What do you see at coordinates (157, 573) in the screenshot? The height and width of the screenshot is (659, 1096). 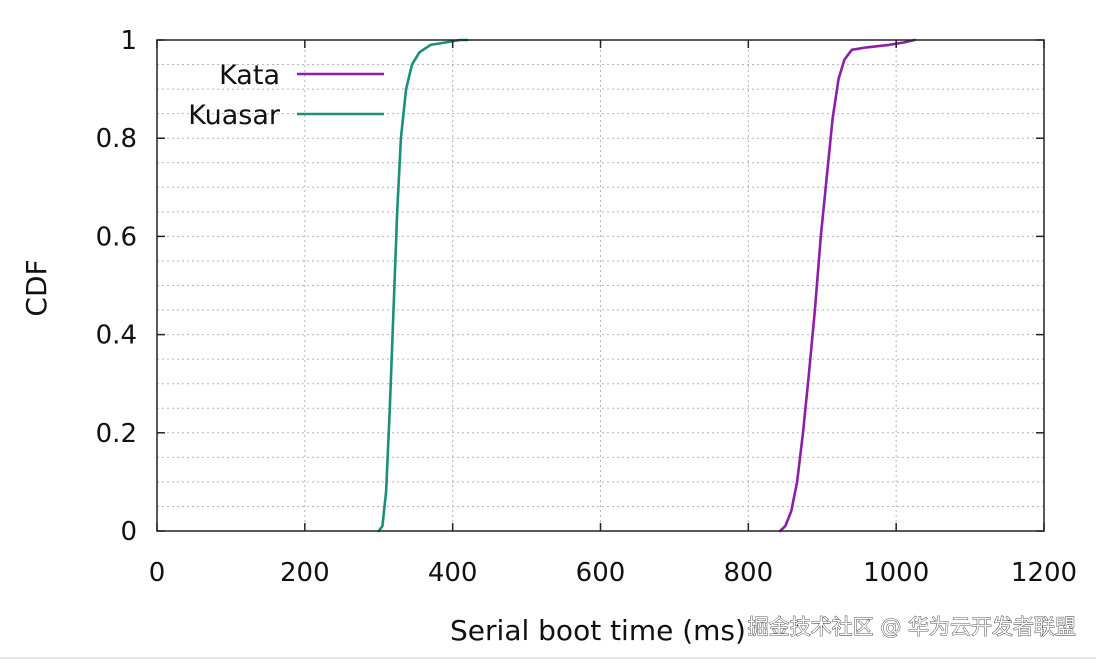 I see `x-tick-label: 0` at bounding box center [157, 573].